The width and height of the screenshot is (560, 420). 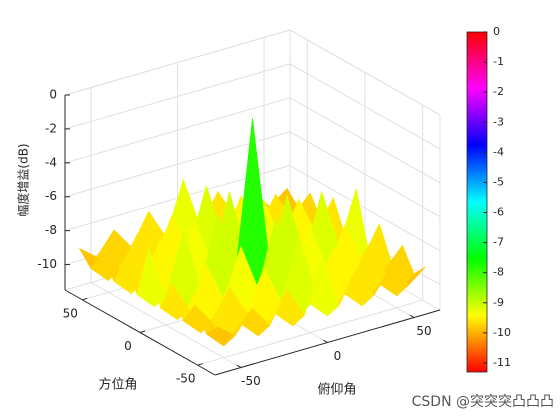 What do you see at coordinates (498, 151) in the screenshot?
I see `colorbar-tick-label: -4` at bounding box center [498, 151].